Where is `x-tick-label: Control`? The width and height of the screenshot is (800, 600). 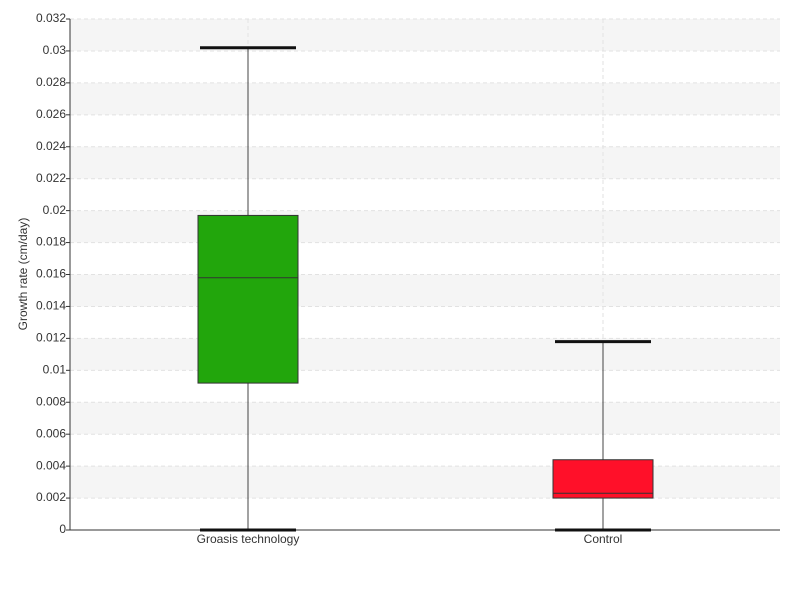
x-tick-label: Control is located at coordinates (603, 539).